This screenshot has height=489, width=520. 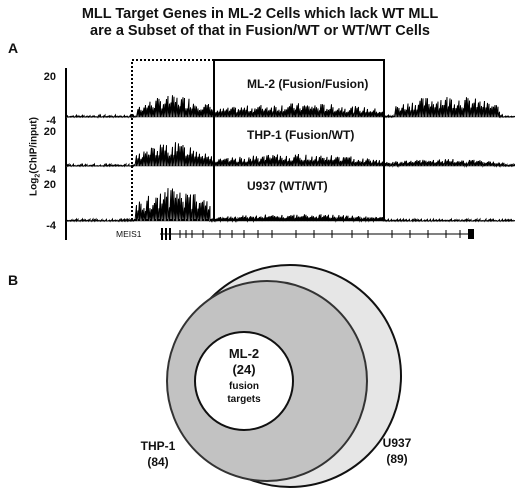 What do you see at coordinates (129, 234) in the screenshot?
I see `gene-label: MEIS1` at bounding box center [129, 234].